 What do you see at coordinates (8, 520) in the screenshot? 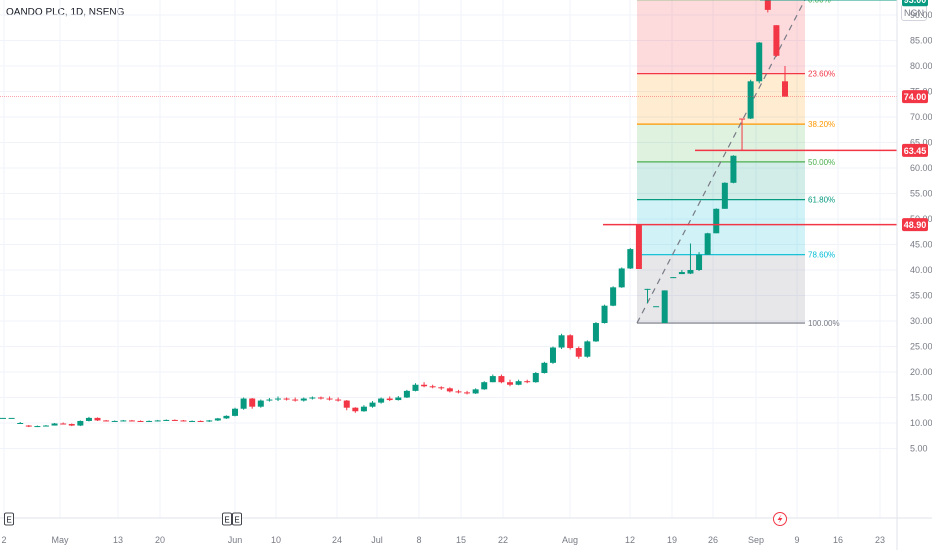
I see `event-marker-label: E` at bounding box center [8, 520].